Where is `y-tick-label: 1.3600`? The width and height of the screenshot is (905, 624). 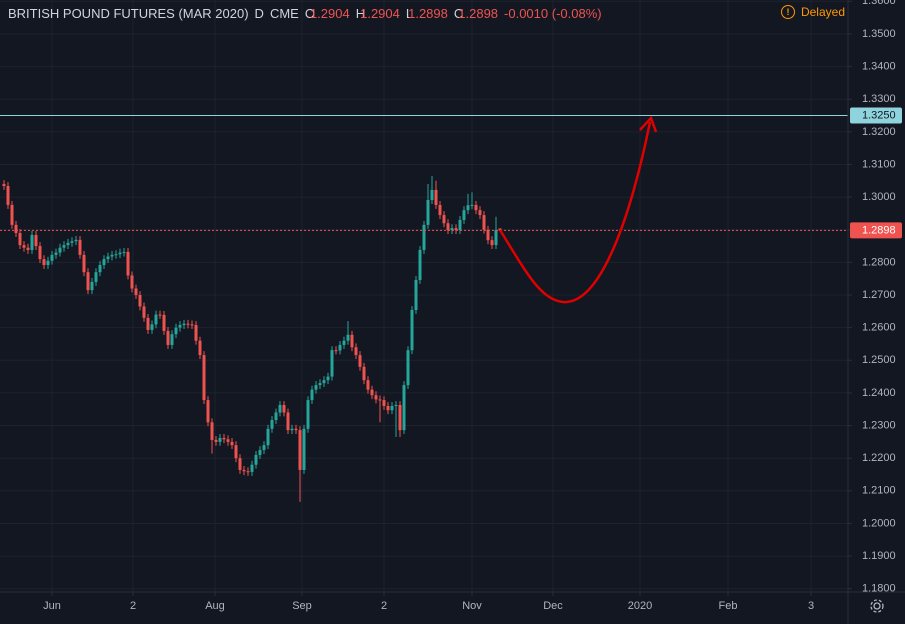 y-tick-label: 1.3600 is located at coordinates (879, 3).